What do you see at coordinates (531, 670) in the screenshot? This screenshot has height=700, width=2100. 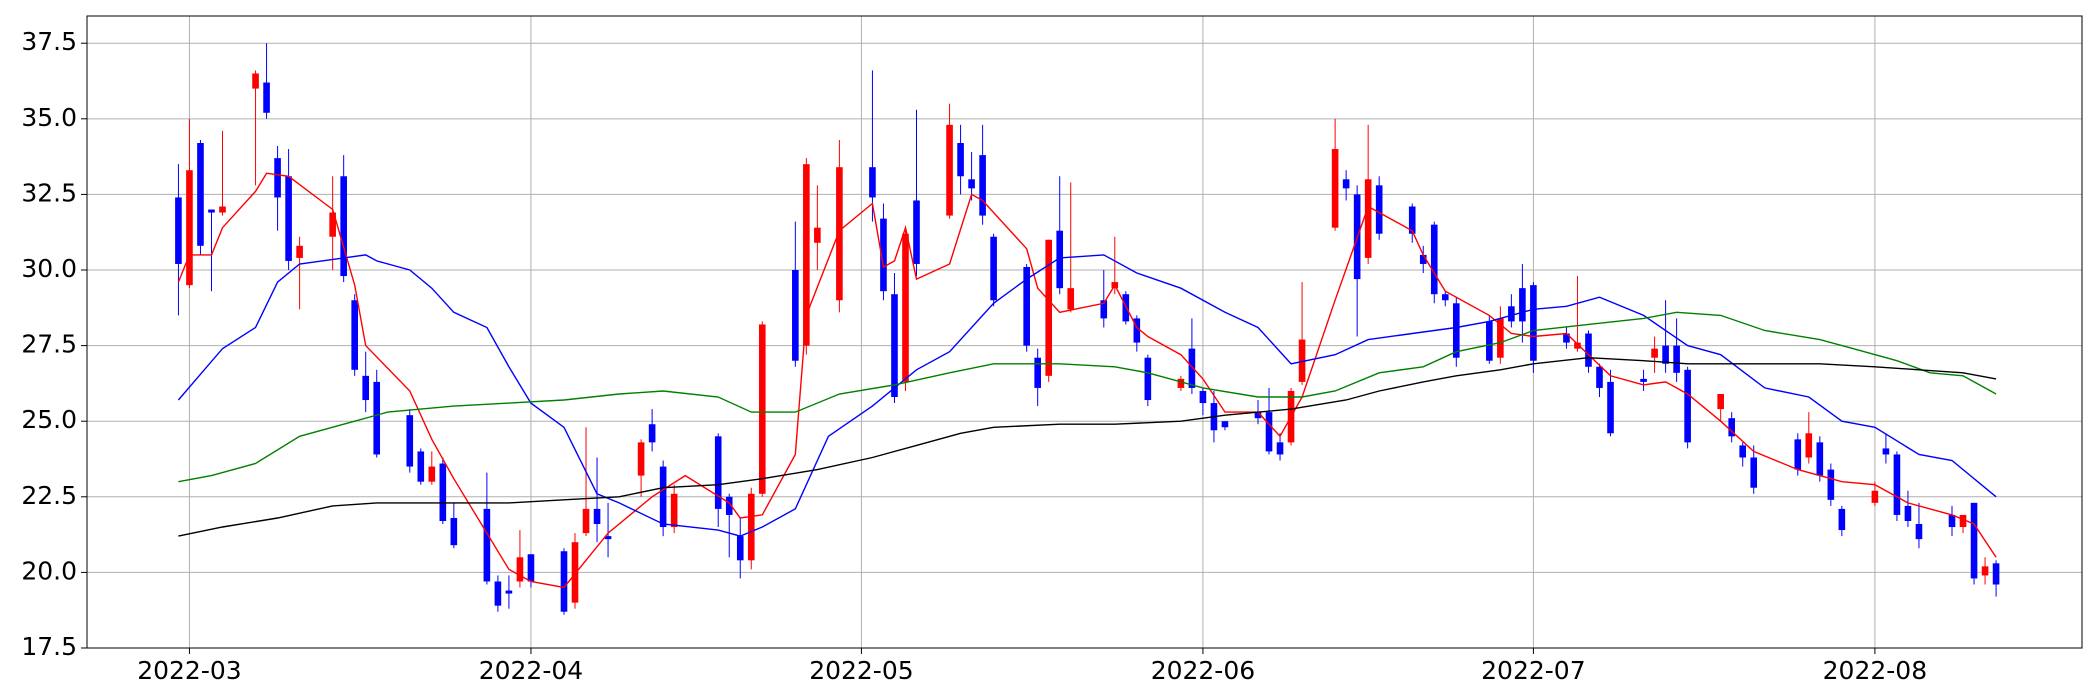 I see `x-tick-label: 2022-04` at bounding box center [531, 670].